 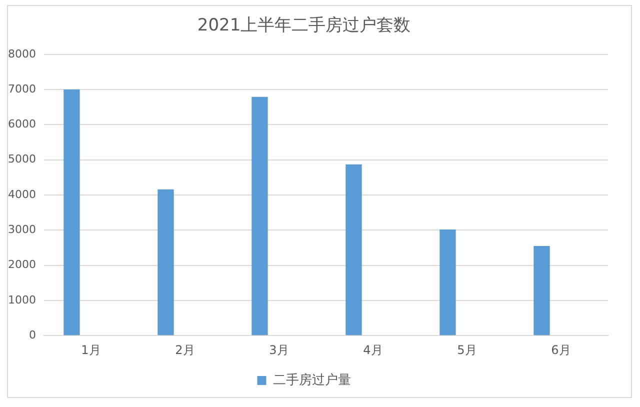 I want to click on y-tick-label: 6000, so click(x=22, y=124).